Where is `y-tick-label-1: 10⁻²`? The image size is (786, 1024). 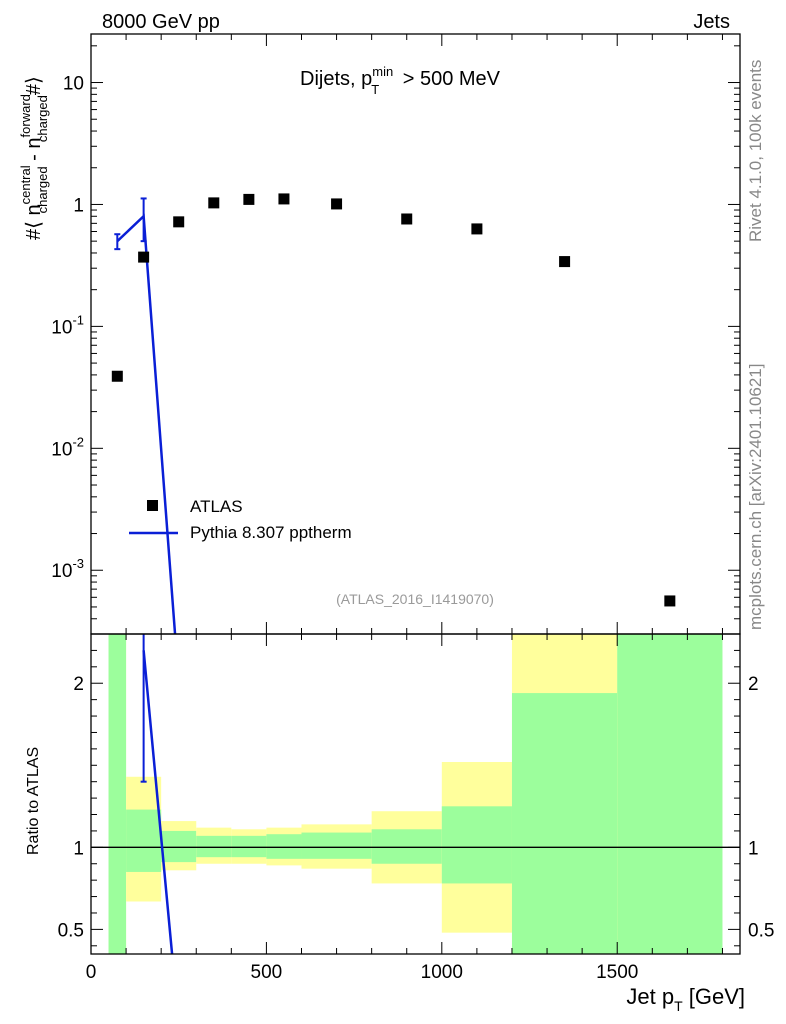 y-tick-label-1: 10⁻² is located at coordinates (67, 447).